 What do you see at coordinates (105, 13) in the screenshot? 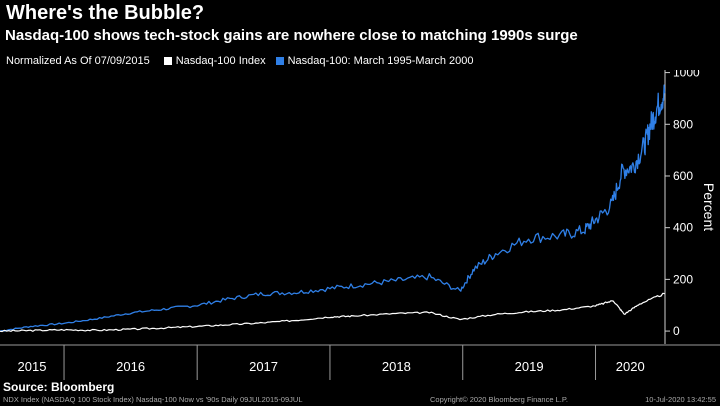
I see `chart-title: Where's the Bubble?` at bounding box center [105, 13].